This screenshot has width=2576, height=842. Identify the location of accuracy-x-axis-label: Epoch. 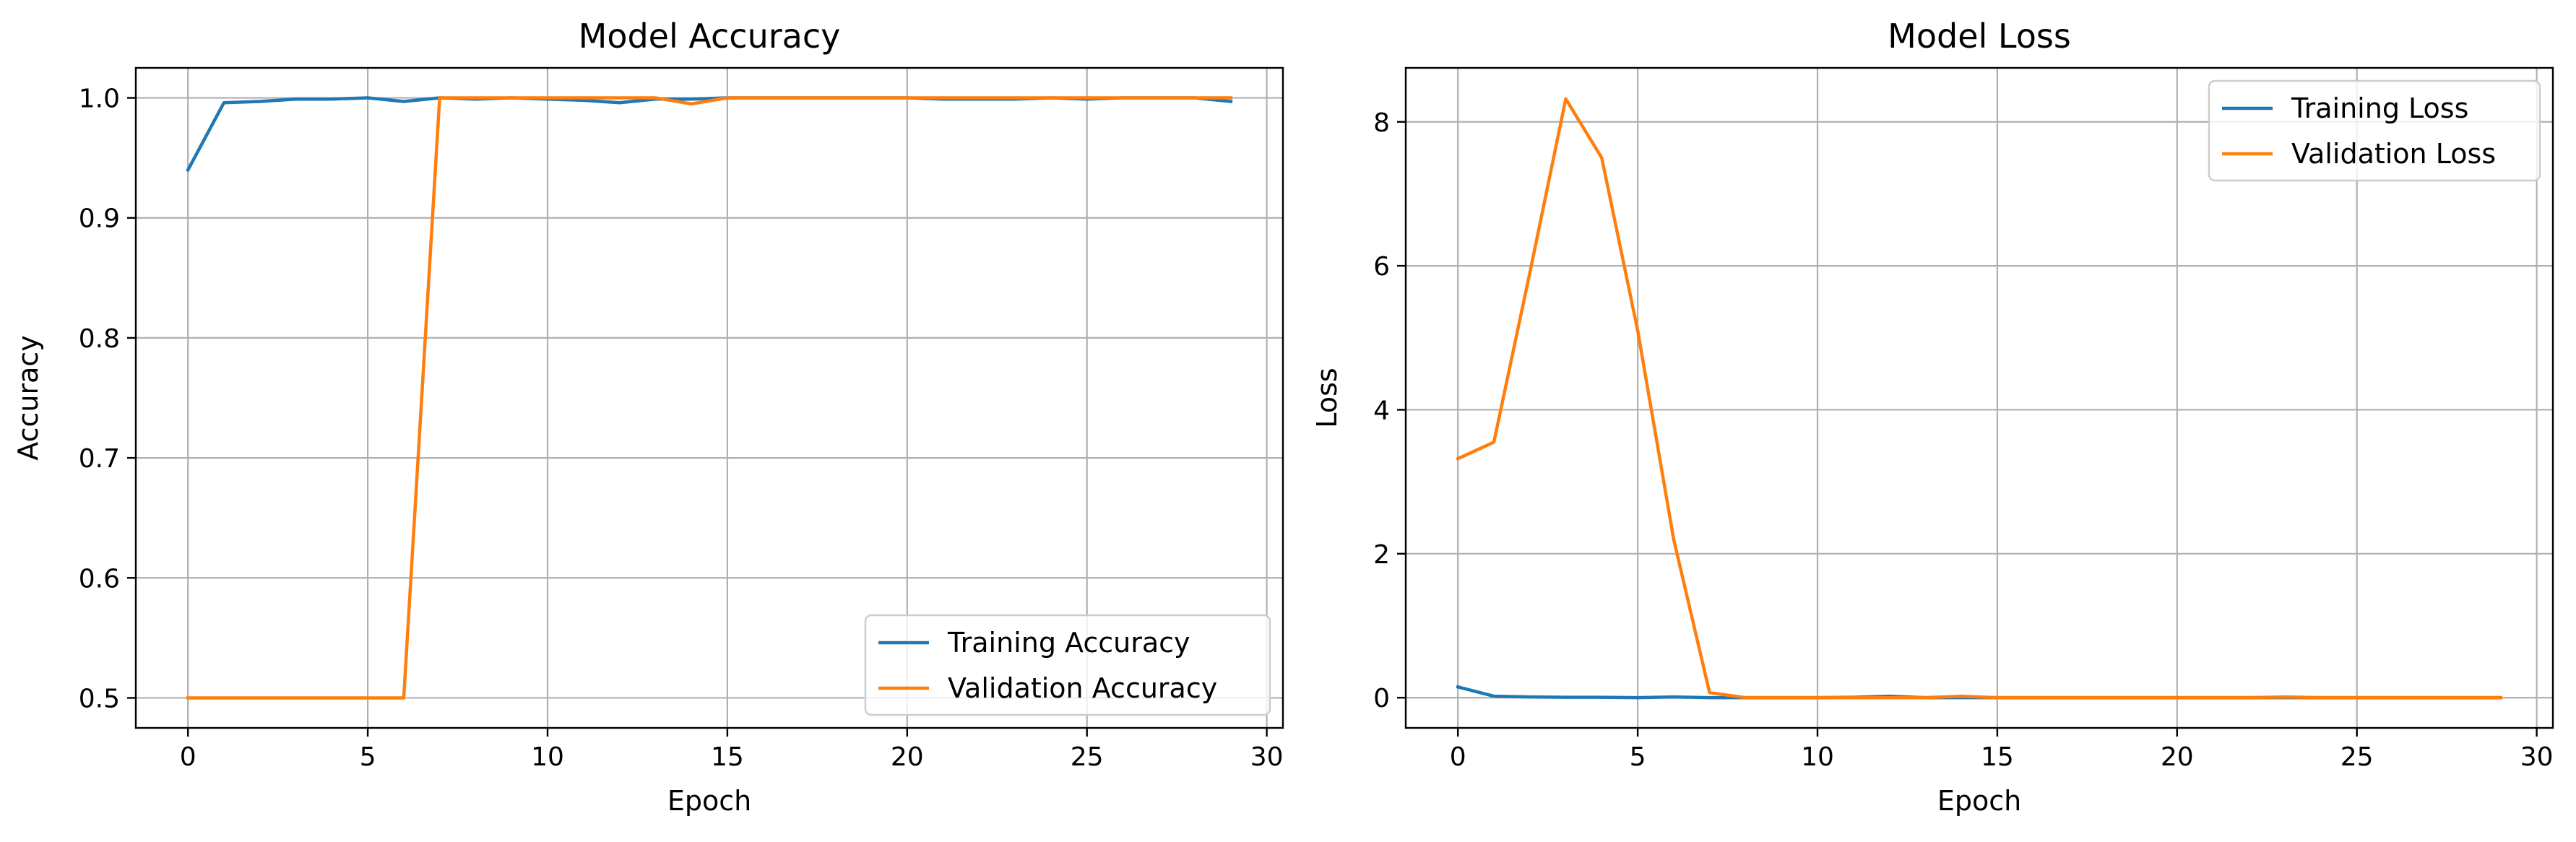
(709, 801).